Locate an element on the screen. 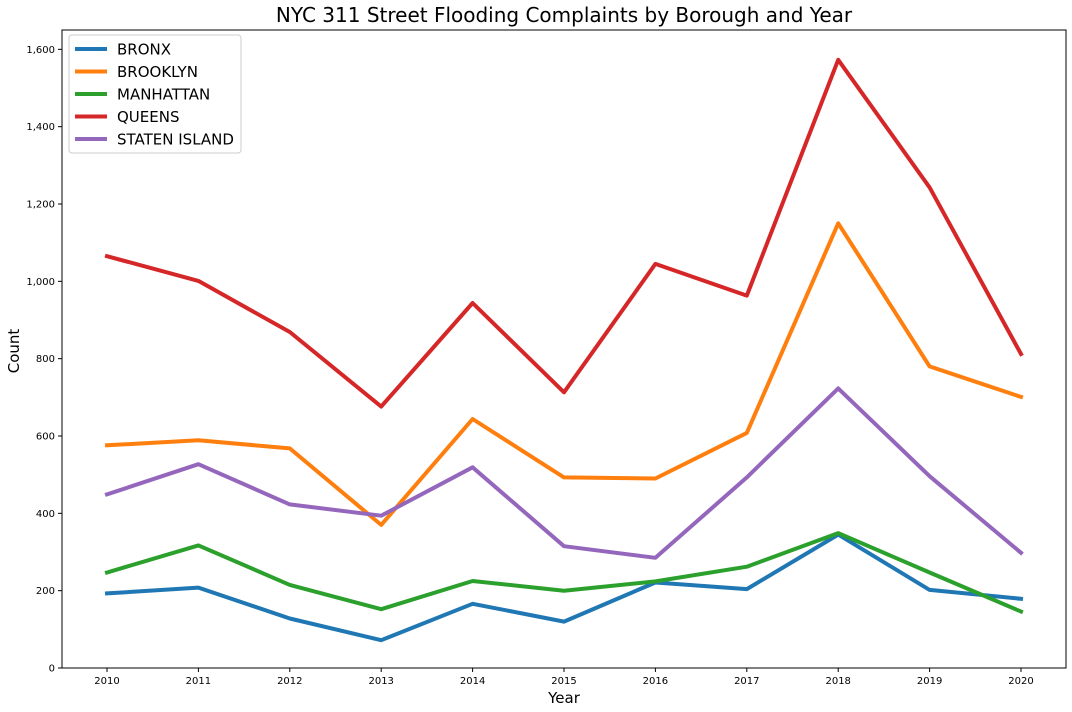 This screenshot has width=1072, height=712. x-tick-label: 2016 is located at coordinates (655, 681).